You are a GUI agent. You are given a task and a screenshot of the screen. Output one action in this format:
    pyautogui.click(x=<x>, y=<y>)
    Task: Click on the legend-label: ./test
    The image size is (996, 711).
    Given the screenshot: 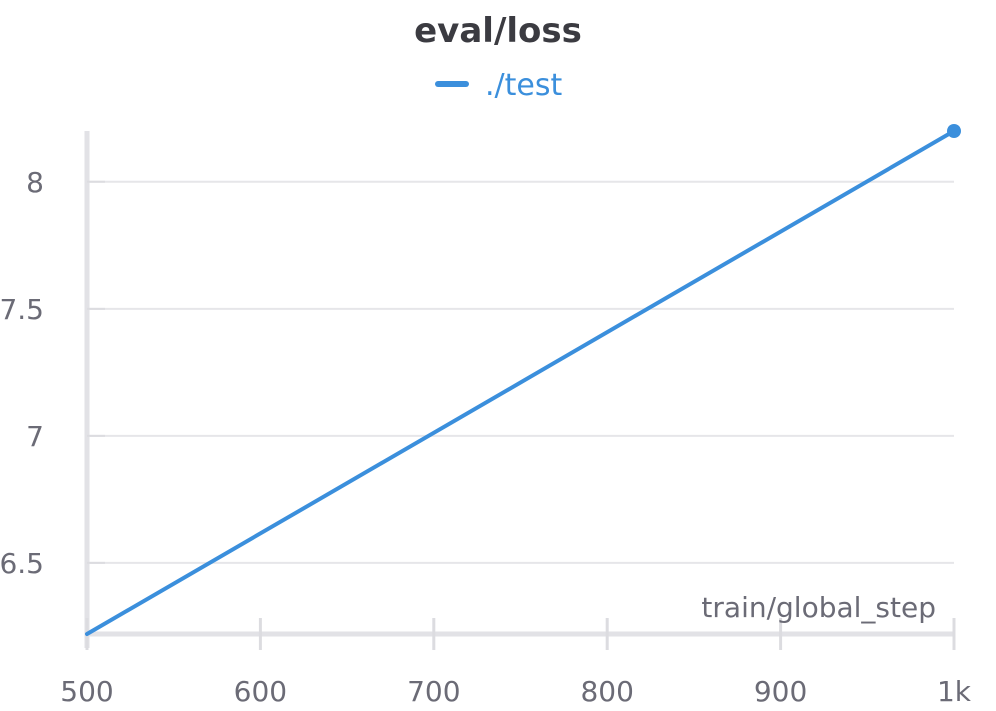 What is the action you would take?
    pyautogui.click(x=523, y=85)
    